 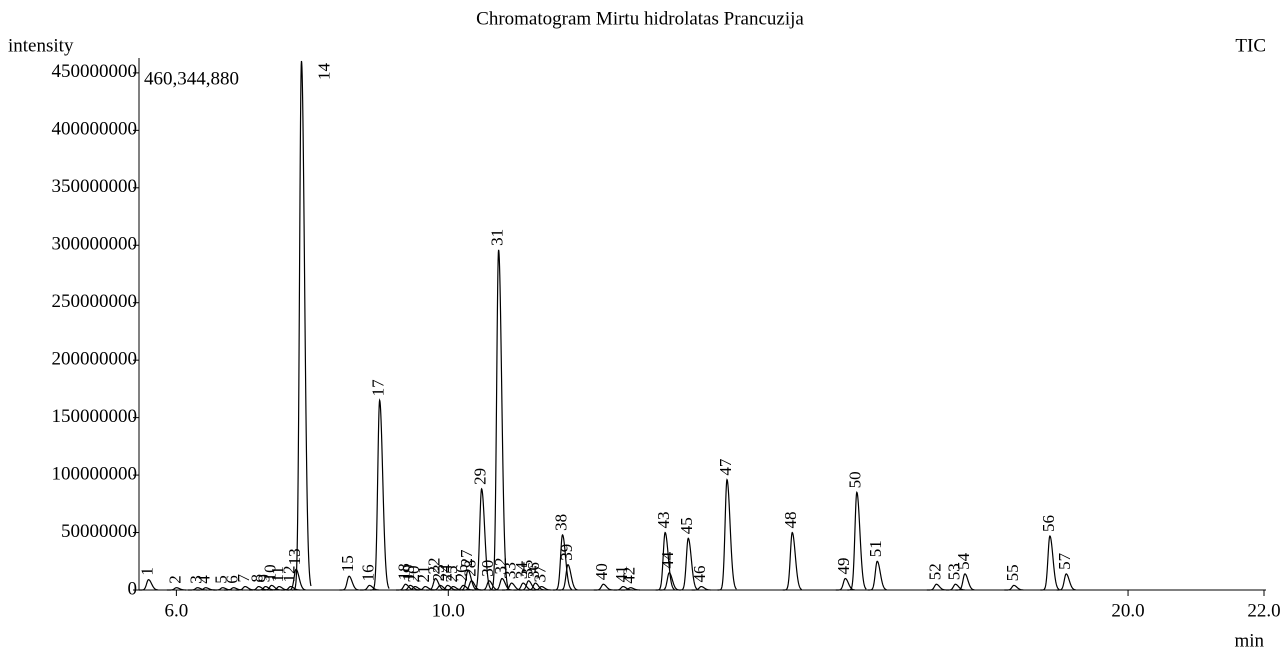 I want to click on peak-label: 55, so click(x=1012, y=572).